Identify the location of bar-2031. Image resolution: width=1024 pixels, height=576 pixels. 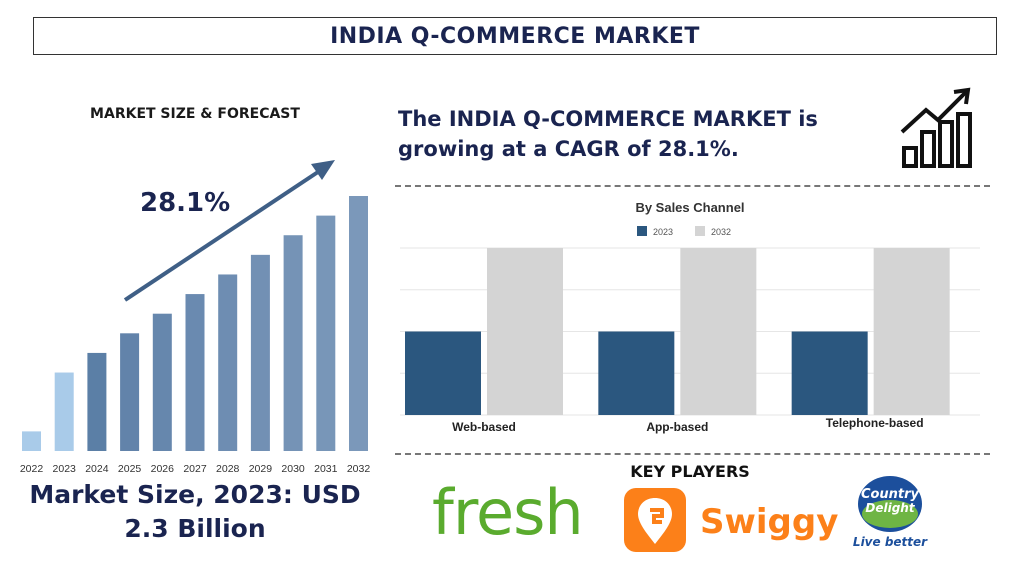
(326, 333).